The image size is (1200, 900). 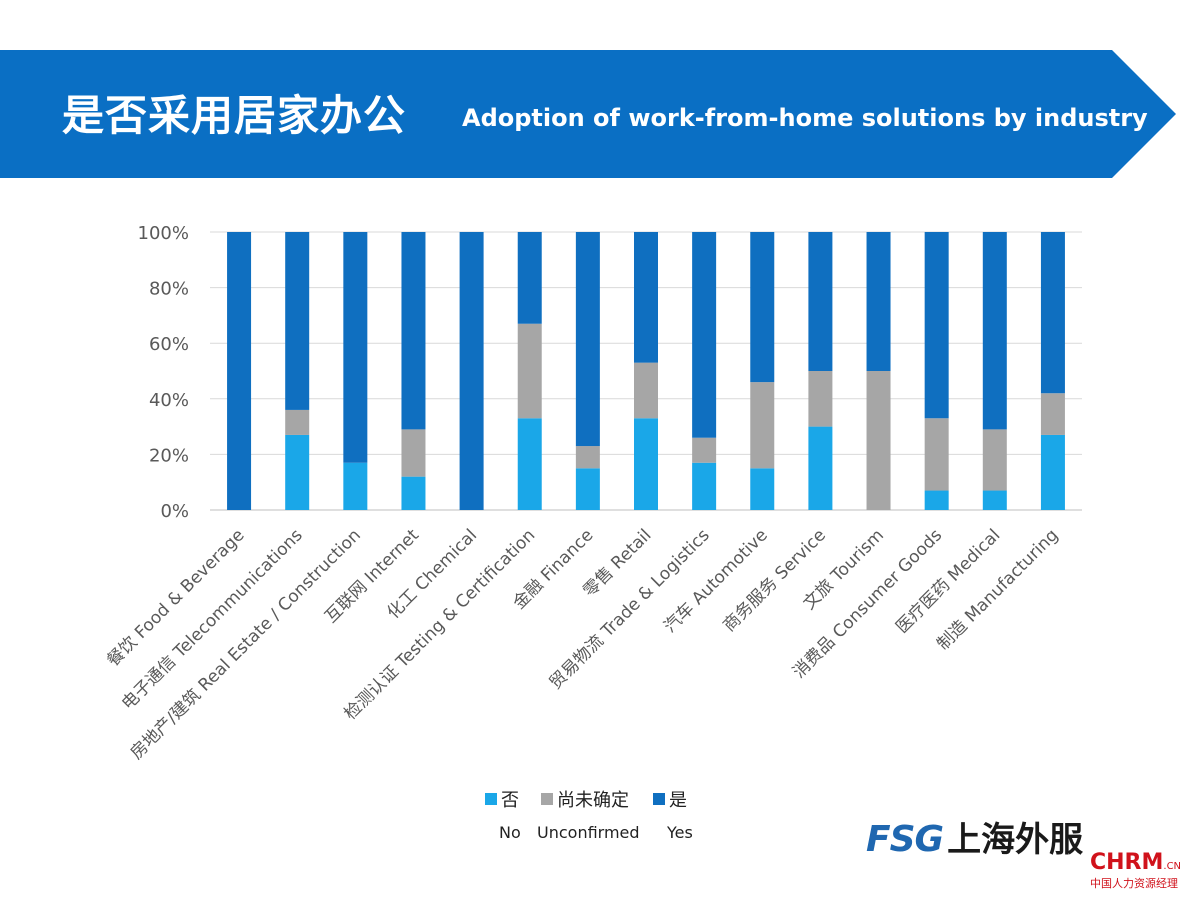 What do you see at coordinates (547, 799) in the screenshot?
I see `legend-swatch-unconfirmed` at bounding box center [547, 799].